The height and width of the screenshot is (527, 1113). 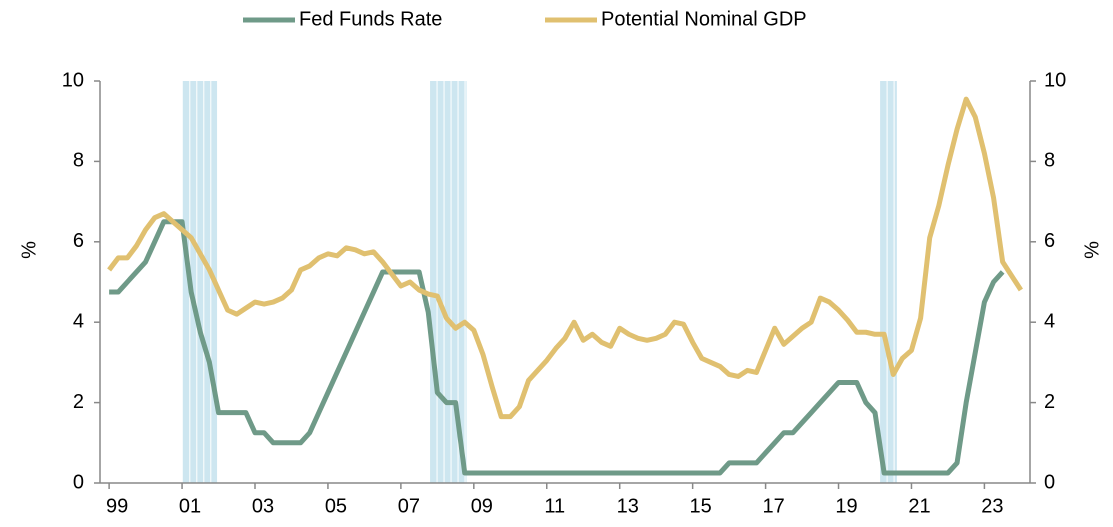 What do you see at coordinates (1049, 321) in the screenshot?
I see `y2-tick-label: 4` at bounding box center [1049, 321].